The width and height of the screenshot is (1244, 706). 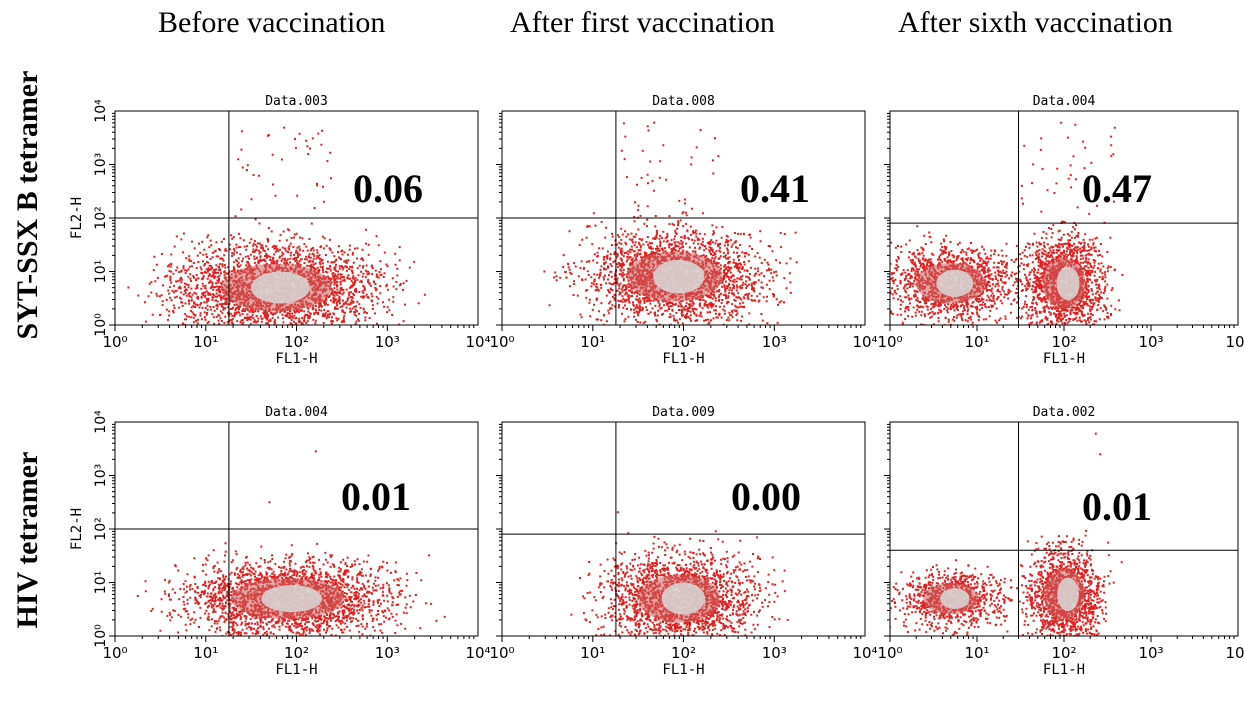 I want to click on column-title-sixth: After sixth vaccination, so click(x=1035, y=22).